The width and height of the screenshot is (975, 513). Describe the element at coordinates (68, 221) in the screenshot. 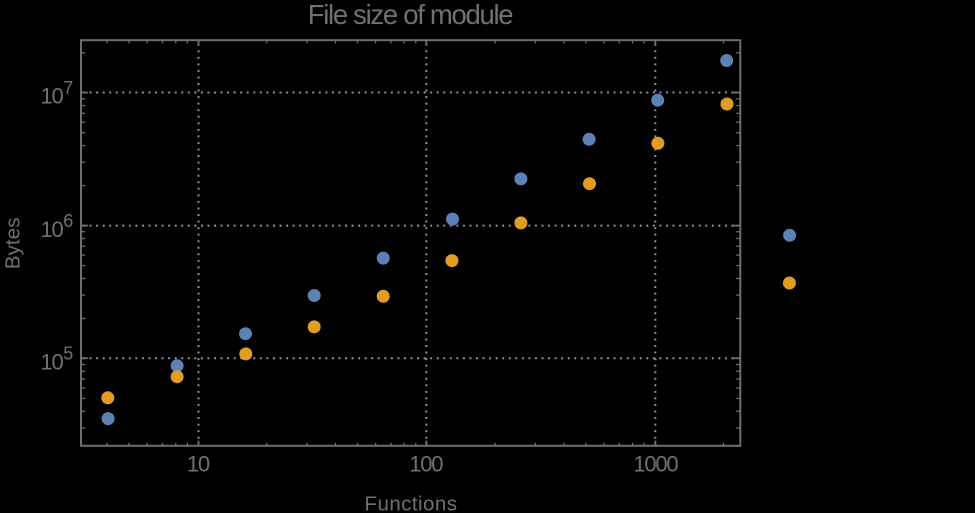

I see `svg-text: 6` at that location.